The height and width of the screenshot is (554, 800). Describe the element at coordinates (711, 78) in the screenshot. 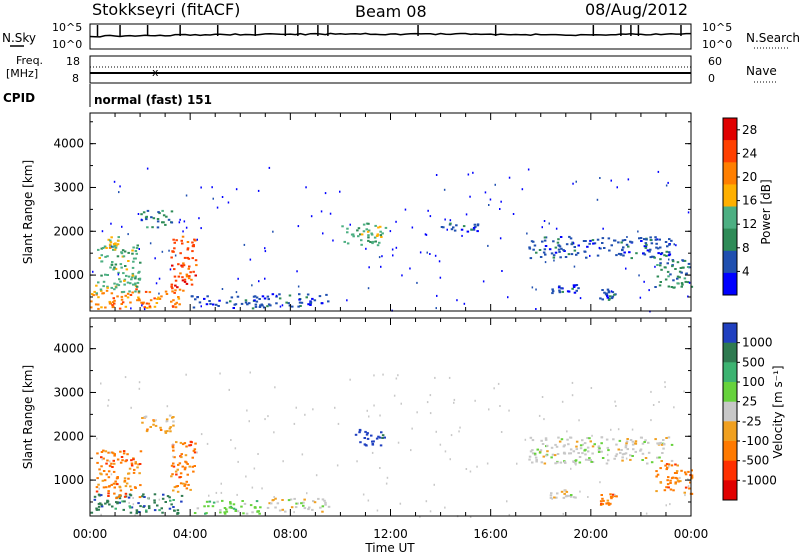

I see `nave-tick-bottom: 0` at that location.